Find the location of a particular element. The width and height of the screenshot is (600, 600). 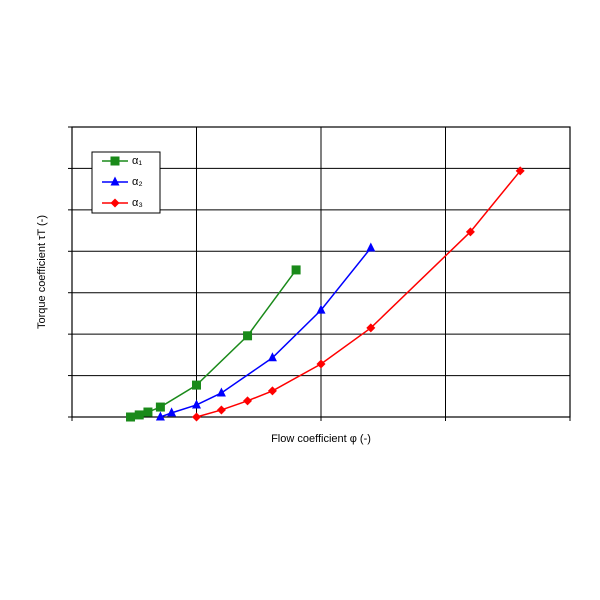

legend-label: α₁ is located at coordinates (137, 161).